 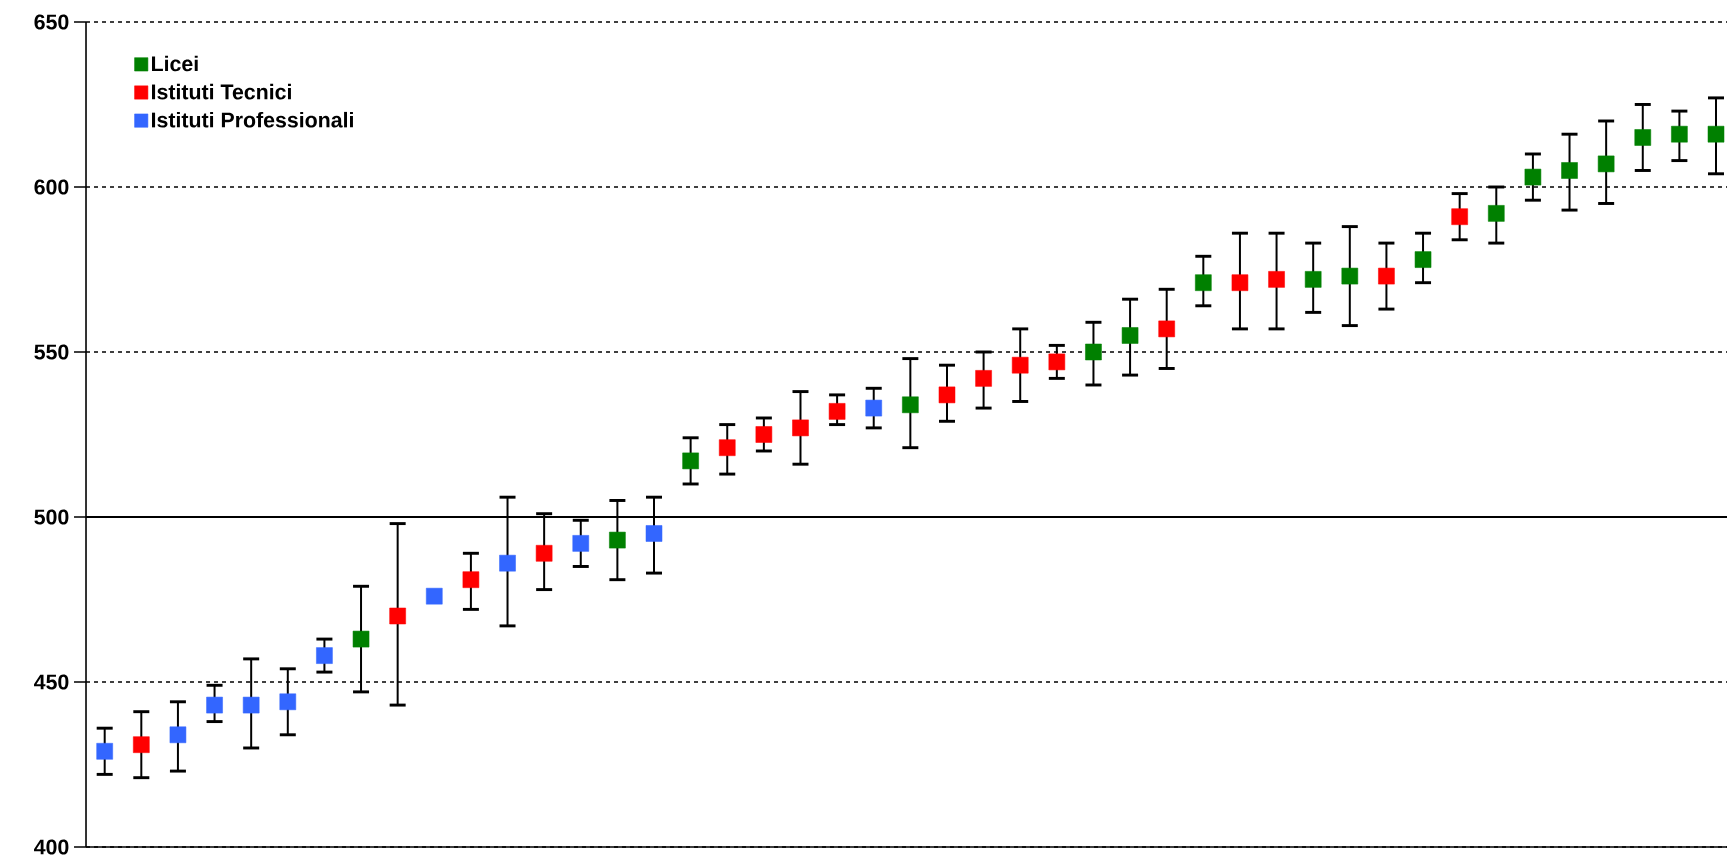 What do you see at coordinates (51, 517) in the screenshot?
I see `y-tick-label: 500` at bounding box center [51, 517].